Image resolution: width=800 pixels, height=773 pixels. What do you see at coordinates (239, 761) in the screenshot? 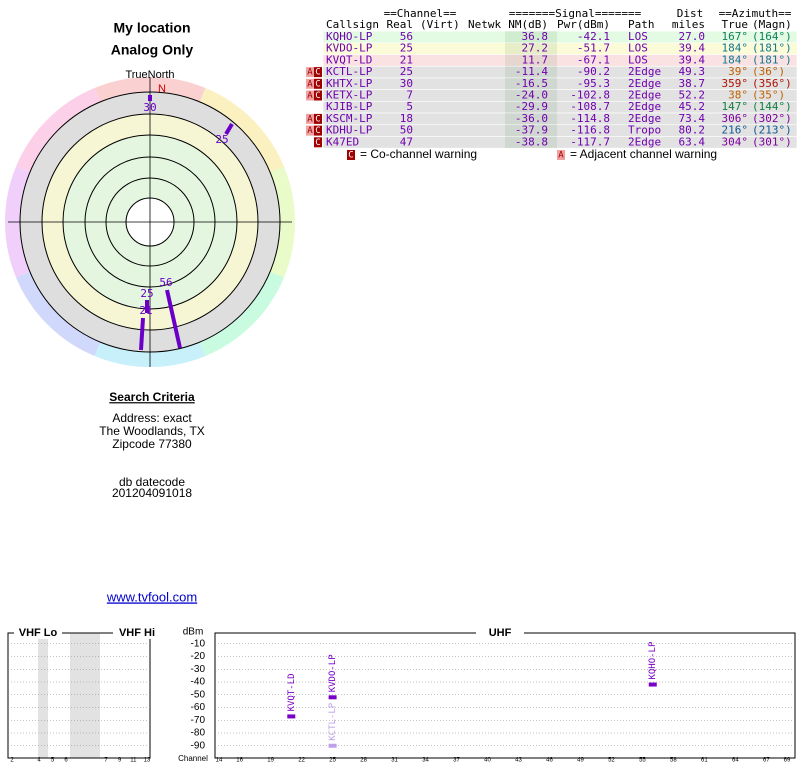
I see `x-tick-label: 16` at bounding box center [239, 761].